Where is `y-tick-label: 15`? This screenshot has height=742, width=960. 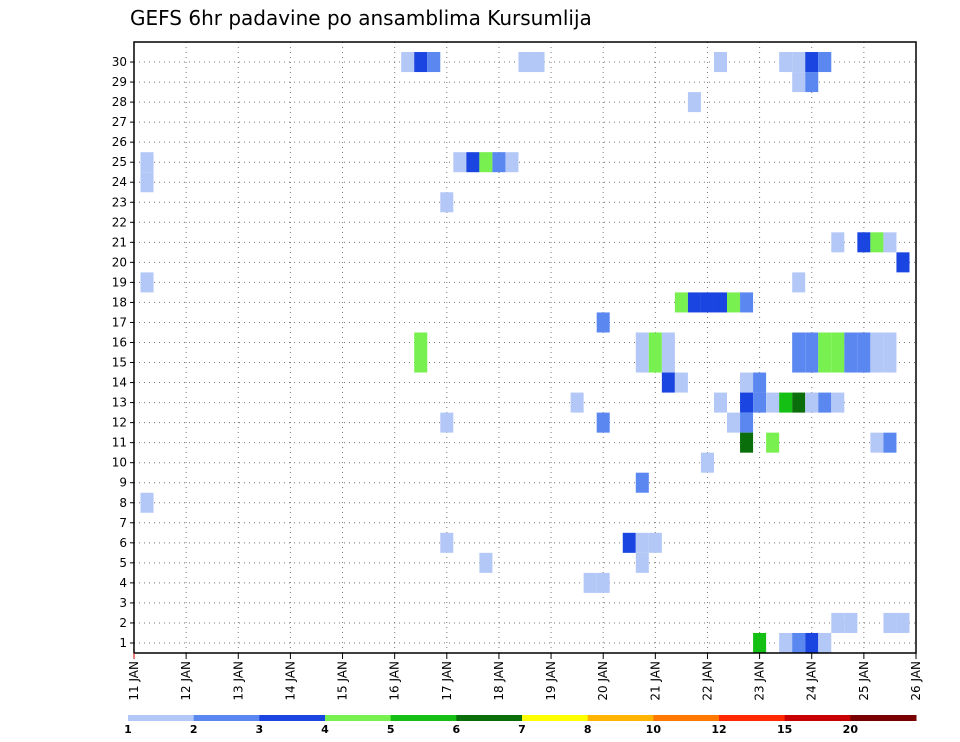 y-tick-label: 15 is located at coordinates (119, 363).